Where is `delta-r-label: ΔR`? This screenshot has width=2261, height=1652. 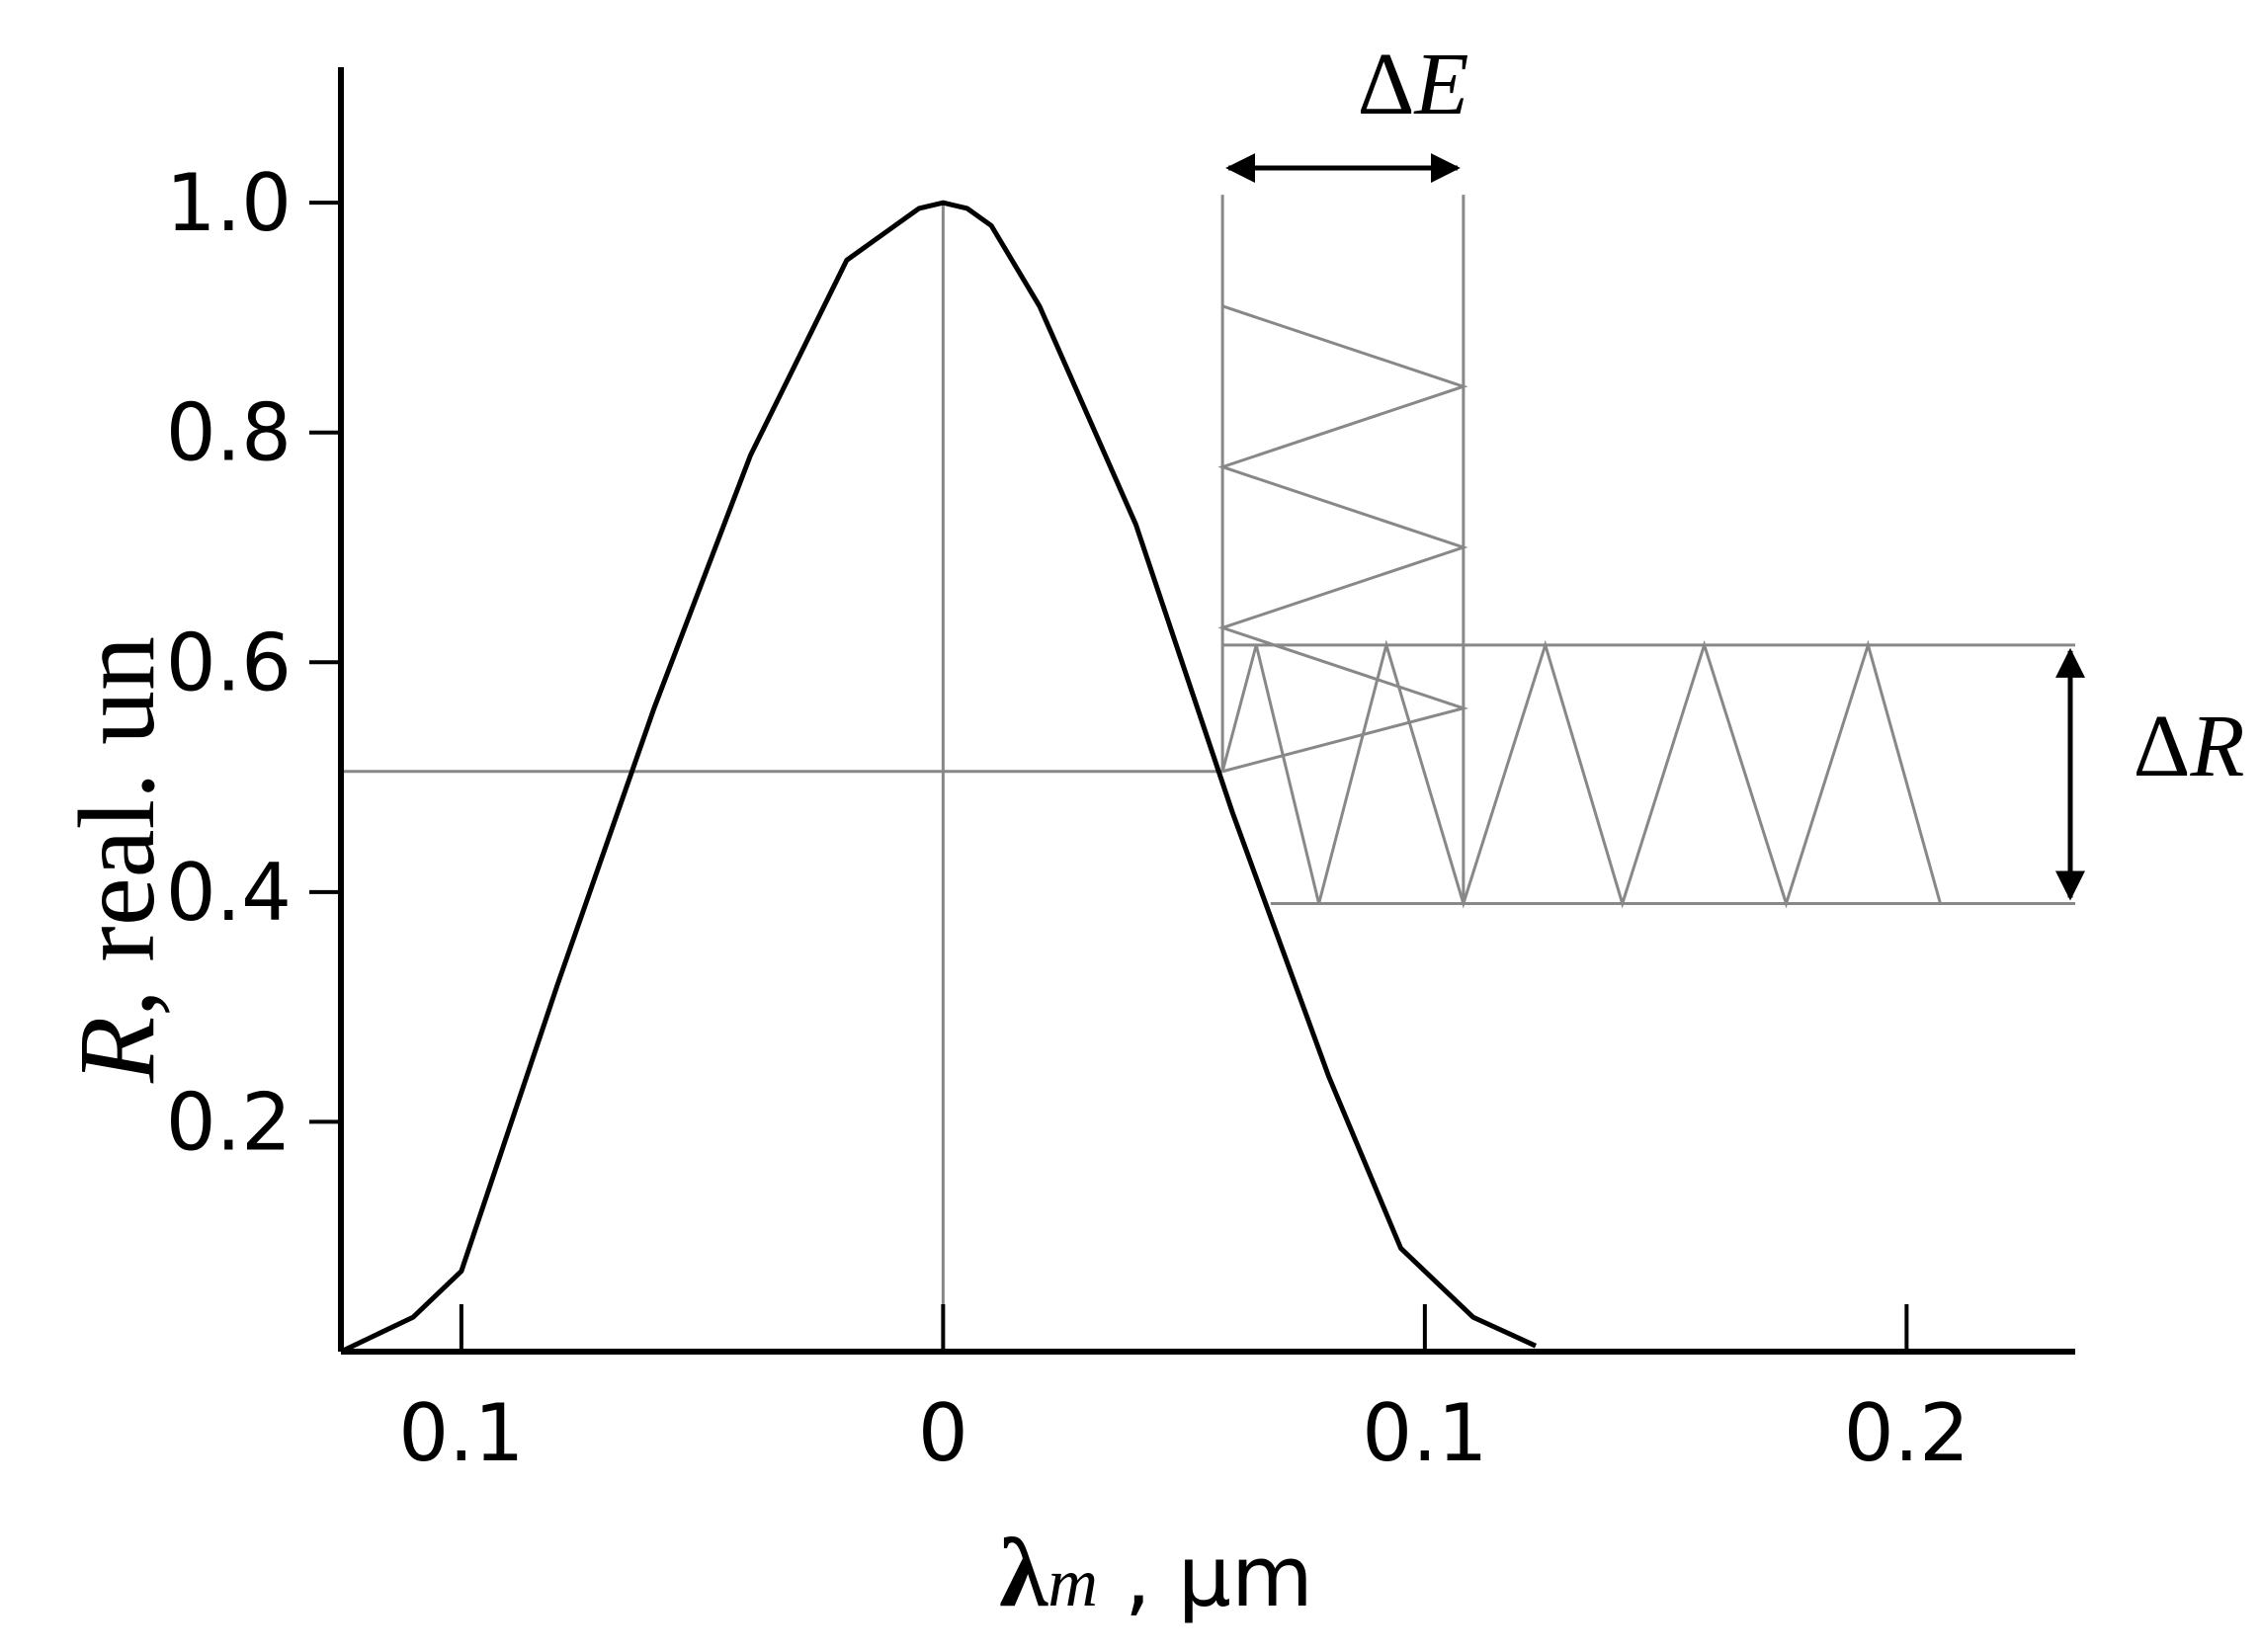 delta-r-label: ΔR is located at coordinates (2189, 746).